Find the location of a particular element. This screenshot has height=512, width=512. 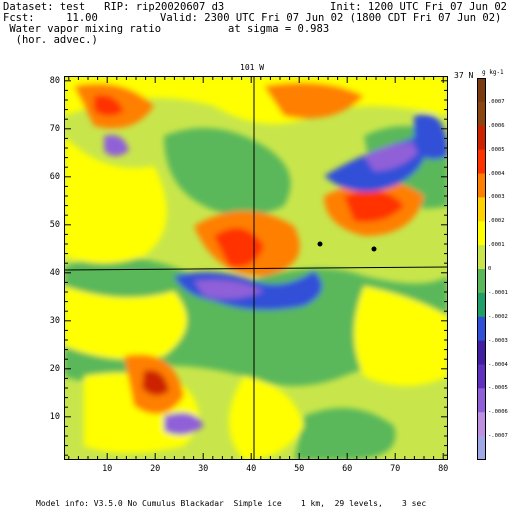

y-tick-label: 30 is located at coordinates (54, 320).